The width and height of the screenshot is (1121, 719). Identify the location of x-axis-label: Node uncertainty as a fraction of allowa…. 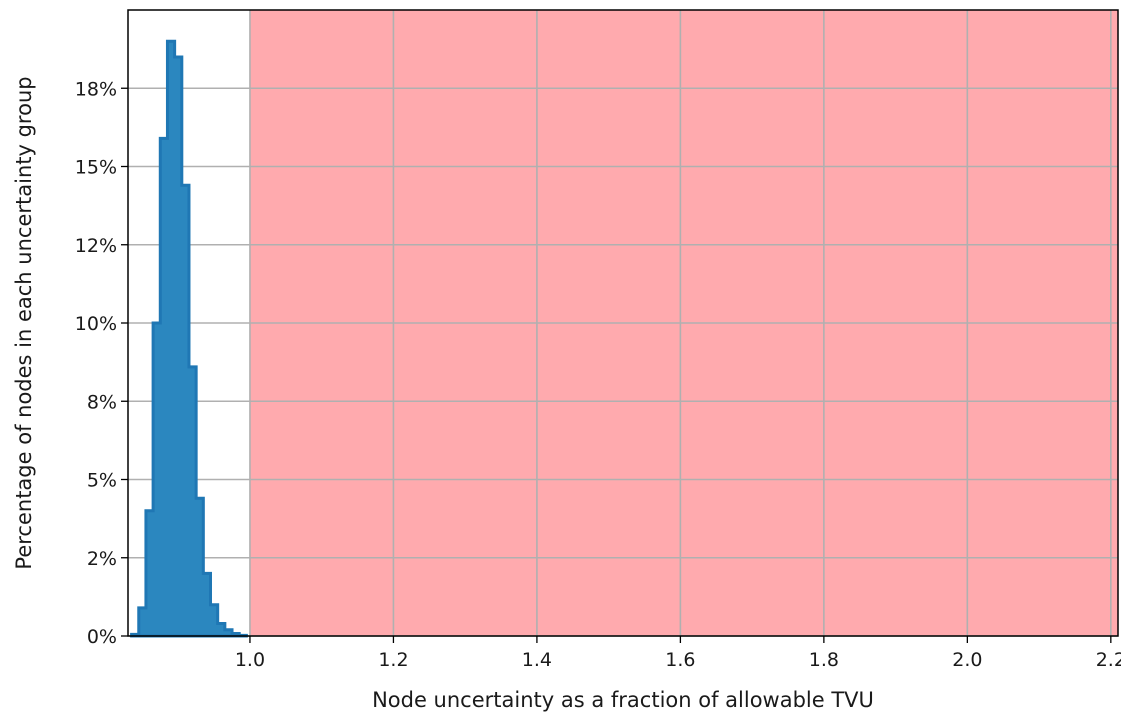
(623, 700).